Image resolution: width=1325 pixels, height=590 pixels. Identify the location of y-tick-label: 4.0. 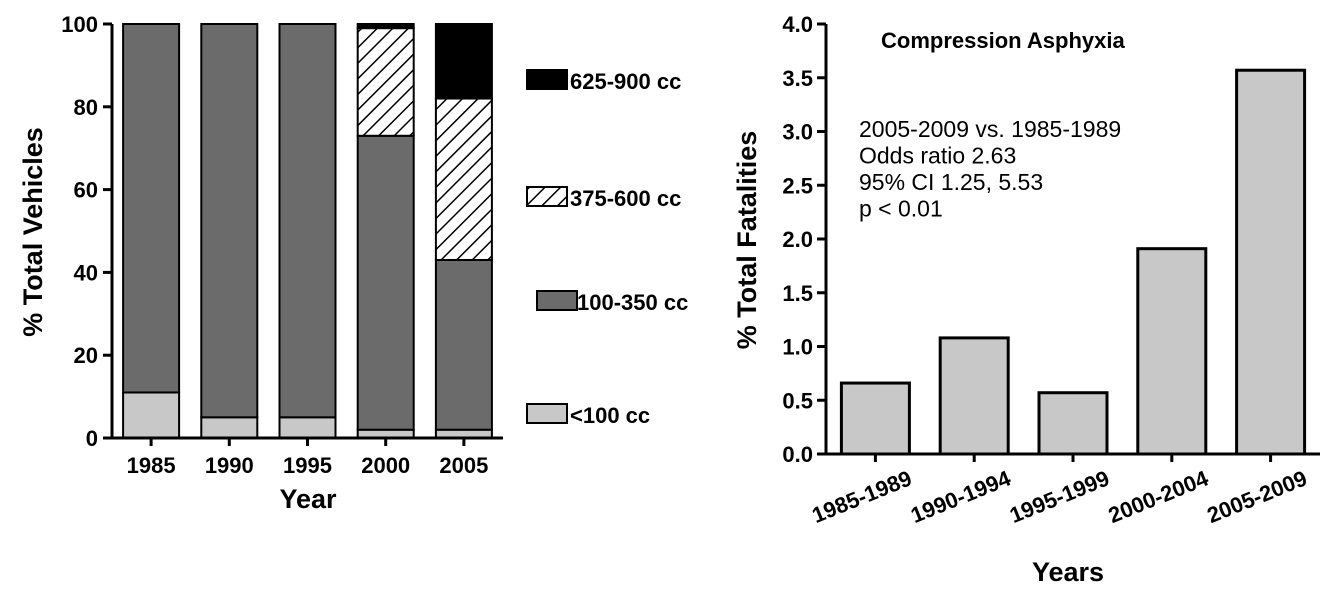
(797, 24).